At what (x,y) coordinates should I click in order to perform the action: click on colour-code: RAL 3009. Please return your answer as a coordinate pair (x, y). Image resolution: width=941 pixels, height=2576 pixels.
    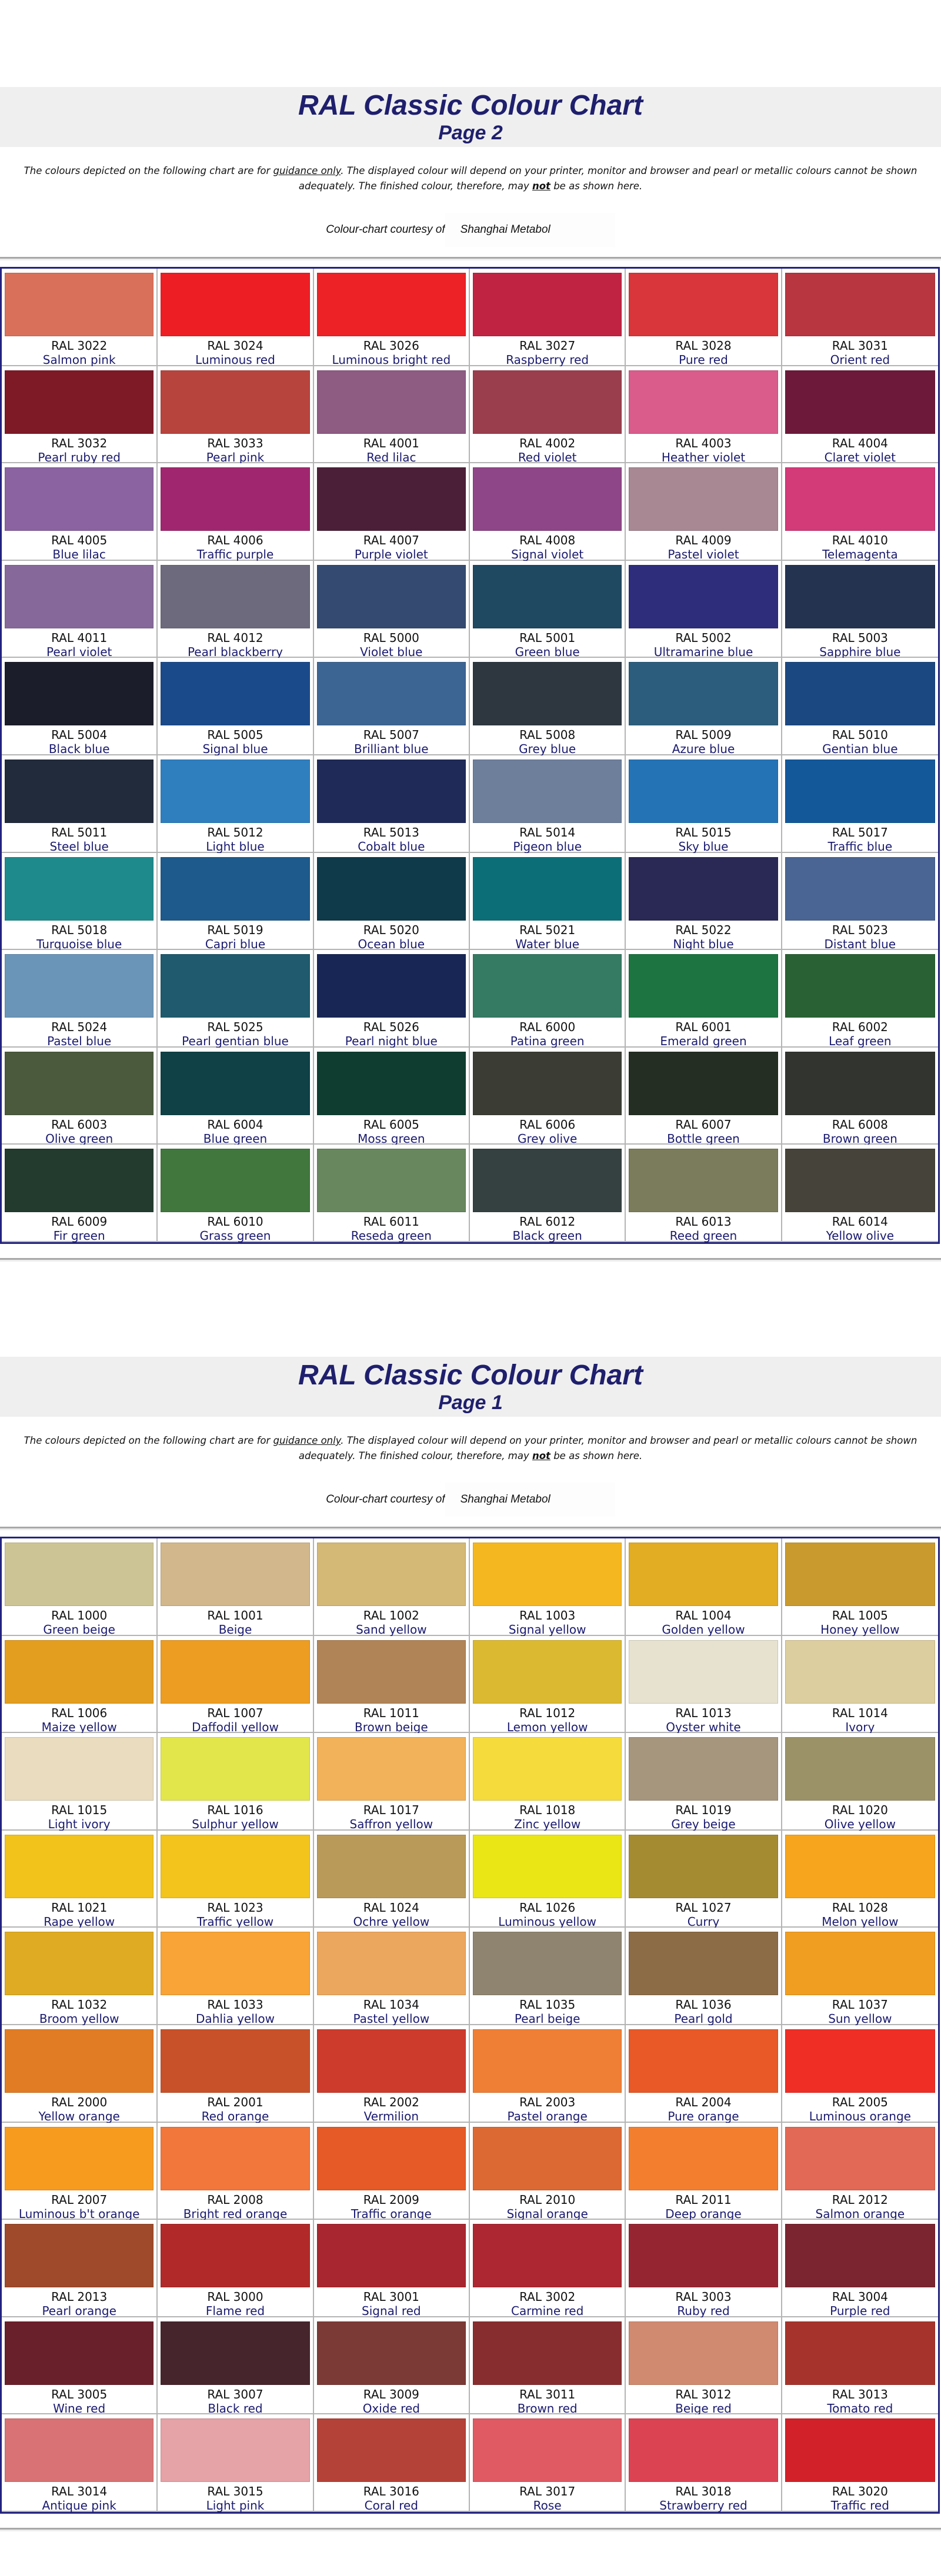
    Looking at the image, I should click on (391, 2394).